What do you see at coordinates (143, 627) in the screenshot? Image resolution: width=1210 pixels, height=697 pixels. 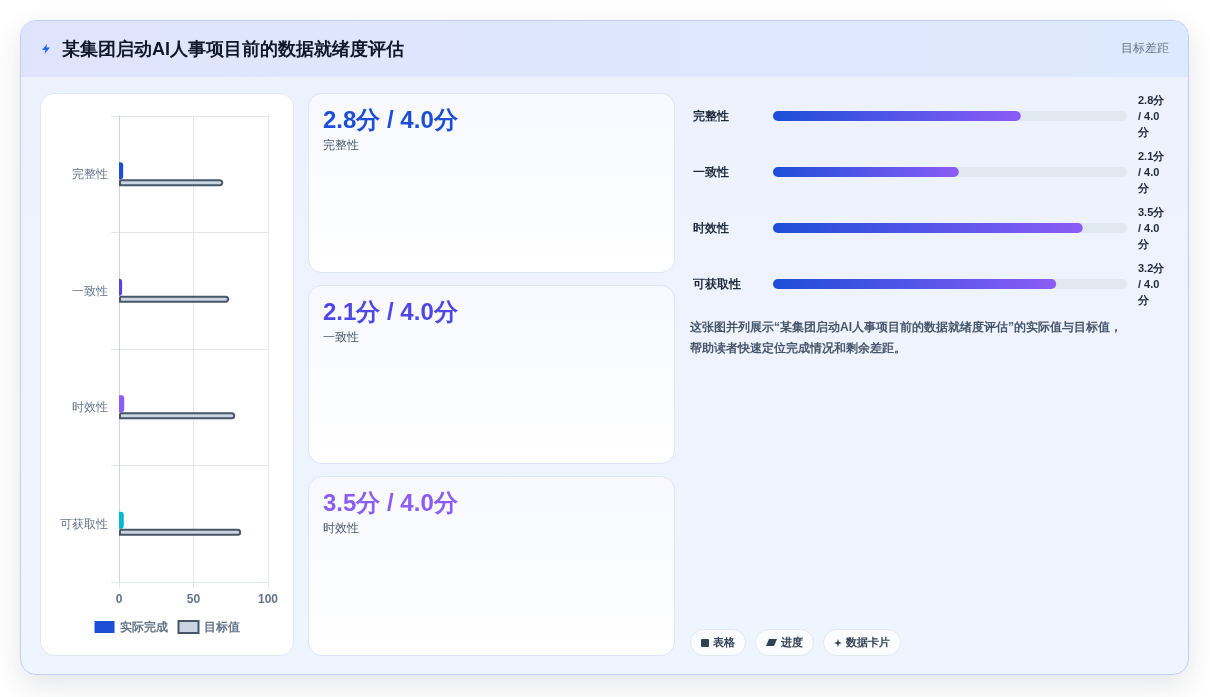 I see `legend-label: 实际完成` at bounding box center [143, 627].